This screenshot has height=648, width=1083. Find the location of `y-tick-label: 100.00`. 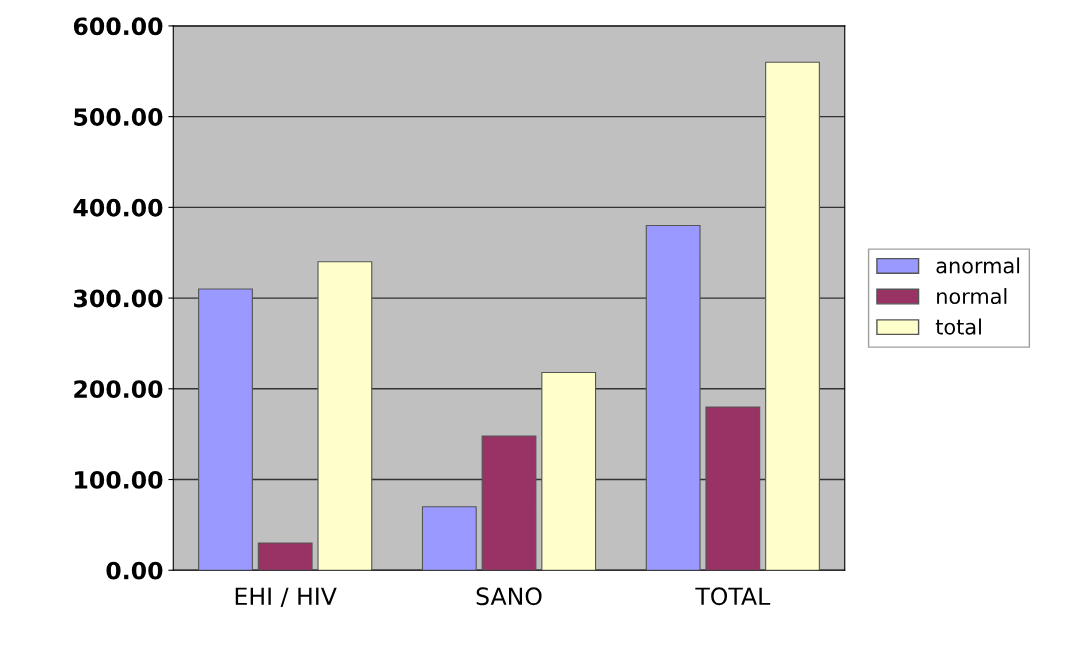

y-tick-label: 100.00 is located at coordinates (119, 479).